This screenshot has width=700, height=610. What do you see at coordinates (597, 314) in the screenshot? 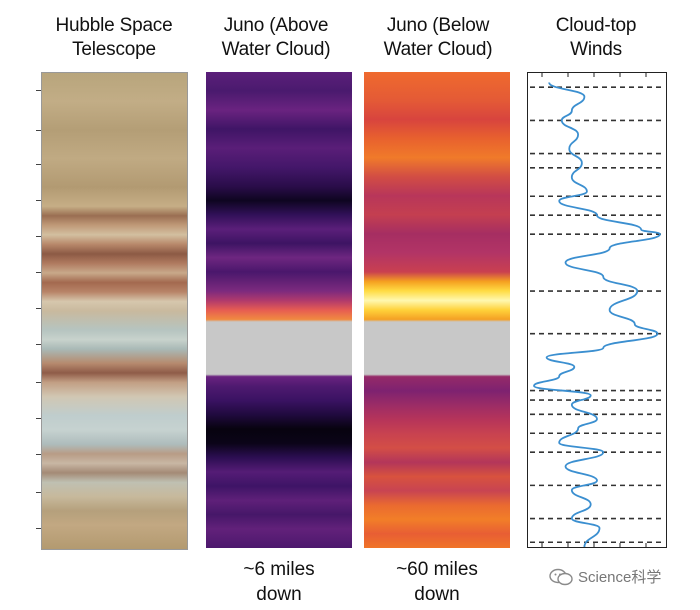
I see `wind-profile-line` at bounding box center [597, 314].